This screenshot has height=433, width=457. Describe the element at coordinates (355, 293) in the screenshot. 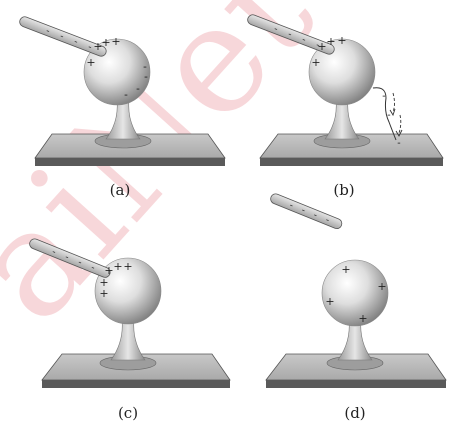

I see `panel-d-sphere` at that location.